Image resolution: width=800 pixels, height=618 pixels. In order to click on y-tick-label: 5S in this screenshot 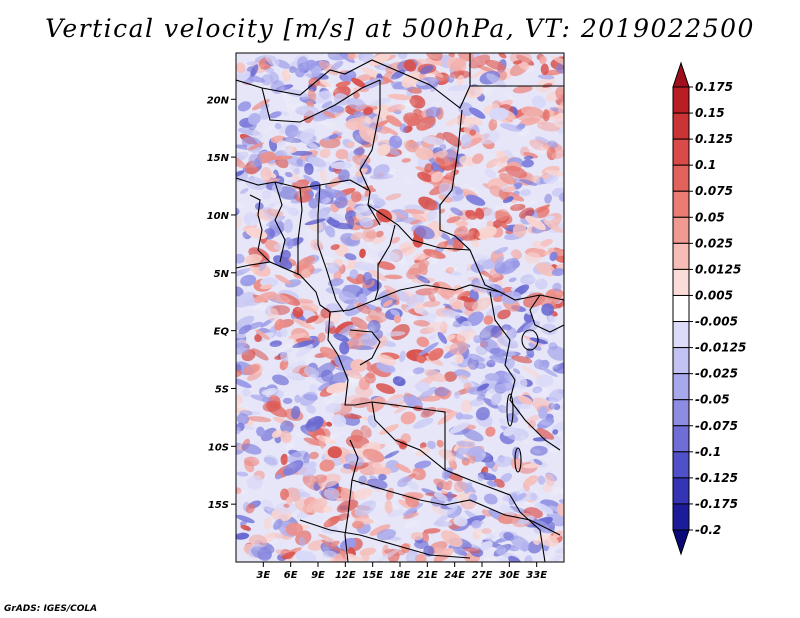, I will do `click(222, 389)`.